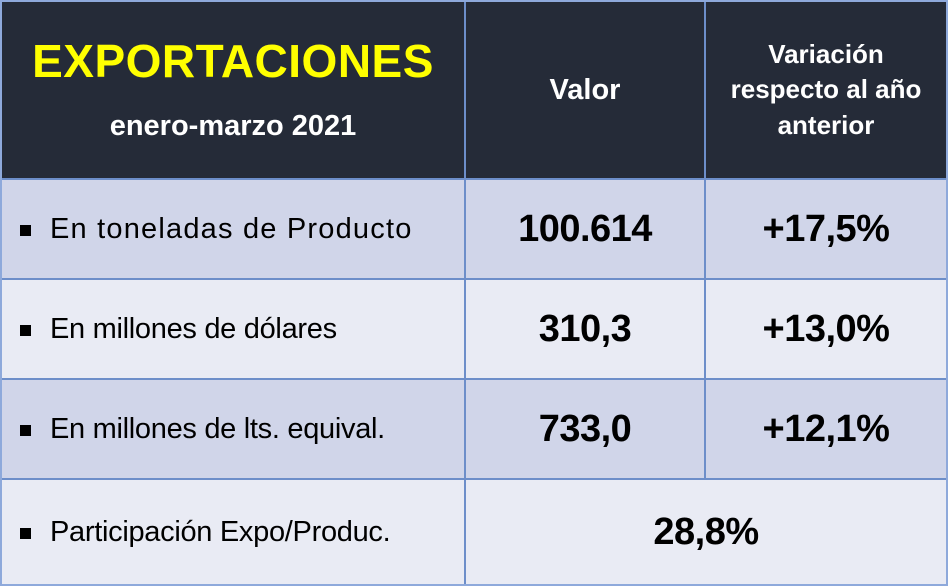 This screenshot has width=948, height=586. What do you see at coordinates (826, 91) in the screenshot?
I see `column-header-variacion: Variación respecto al año anterior` at bounding box center [826, 91].